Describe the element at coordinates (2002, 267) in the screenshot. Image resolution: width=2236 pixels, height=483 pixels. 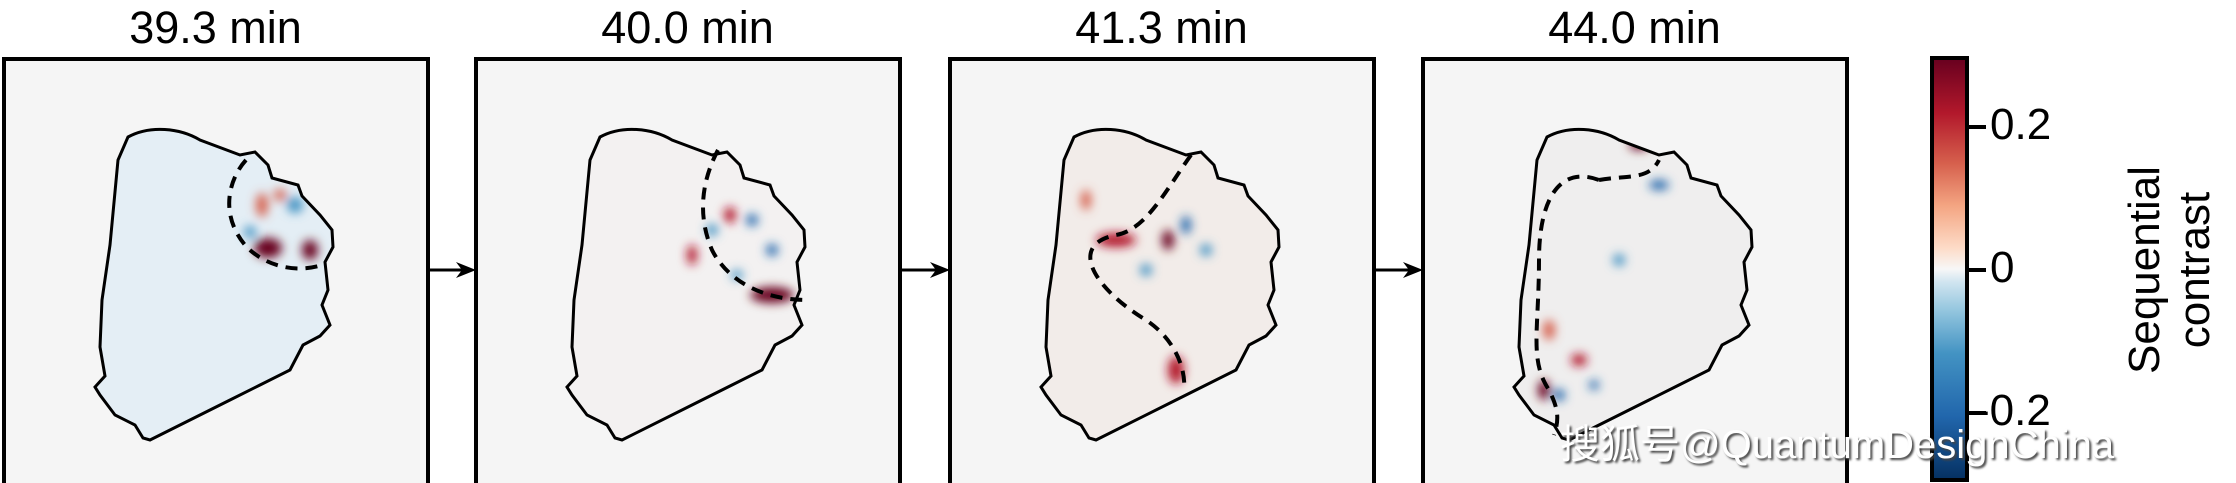
I see `colorbar-tick-label: 0` at that location.